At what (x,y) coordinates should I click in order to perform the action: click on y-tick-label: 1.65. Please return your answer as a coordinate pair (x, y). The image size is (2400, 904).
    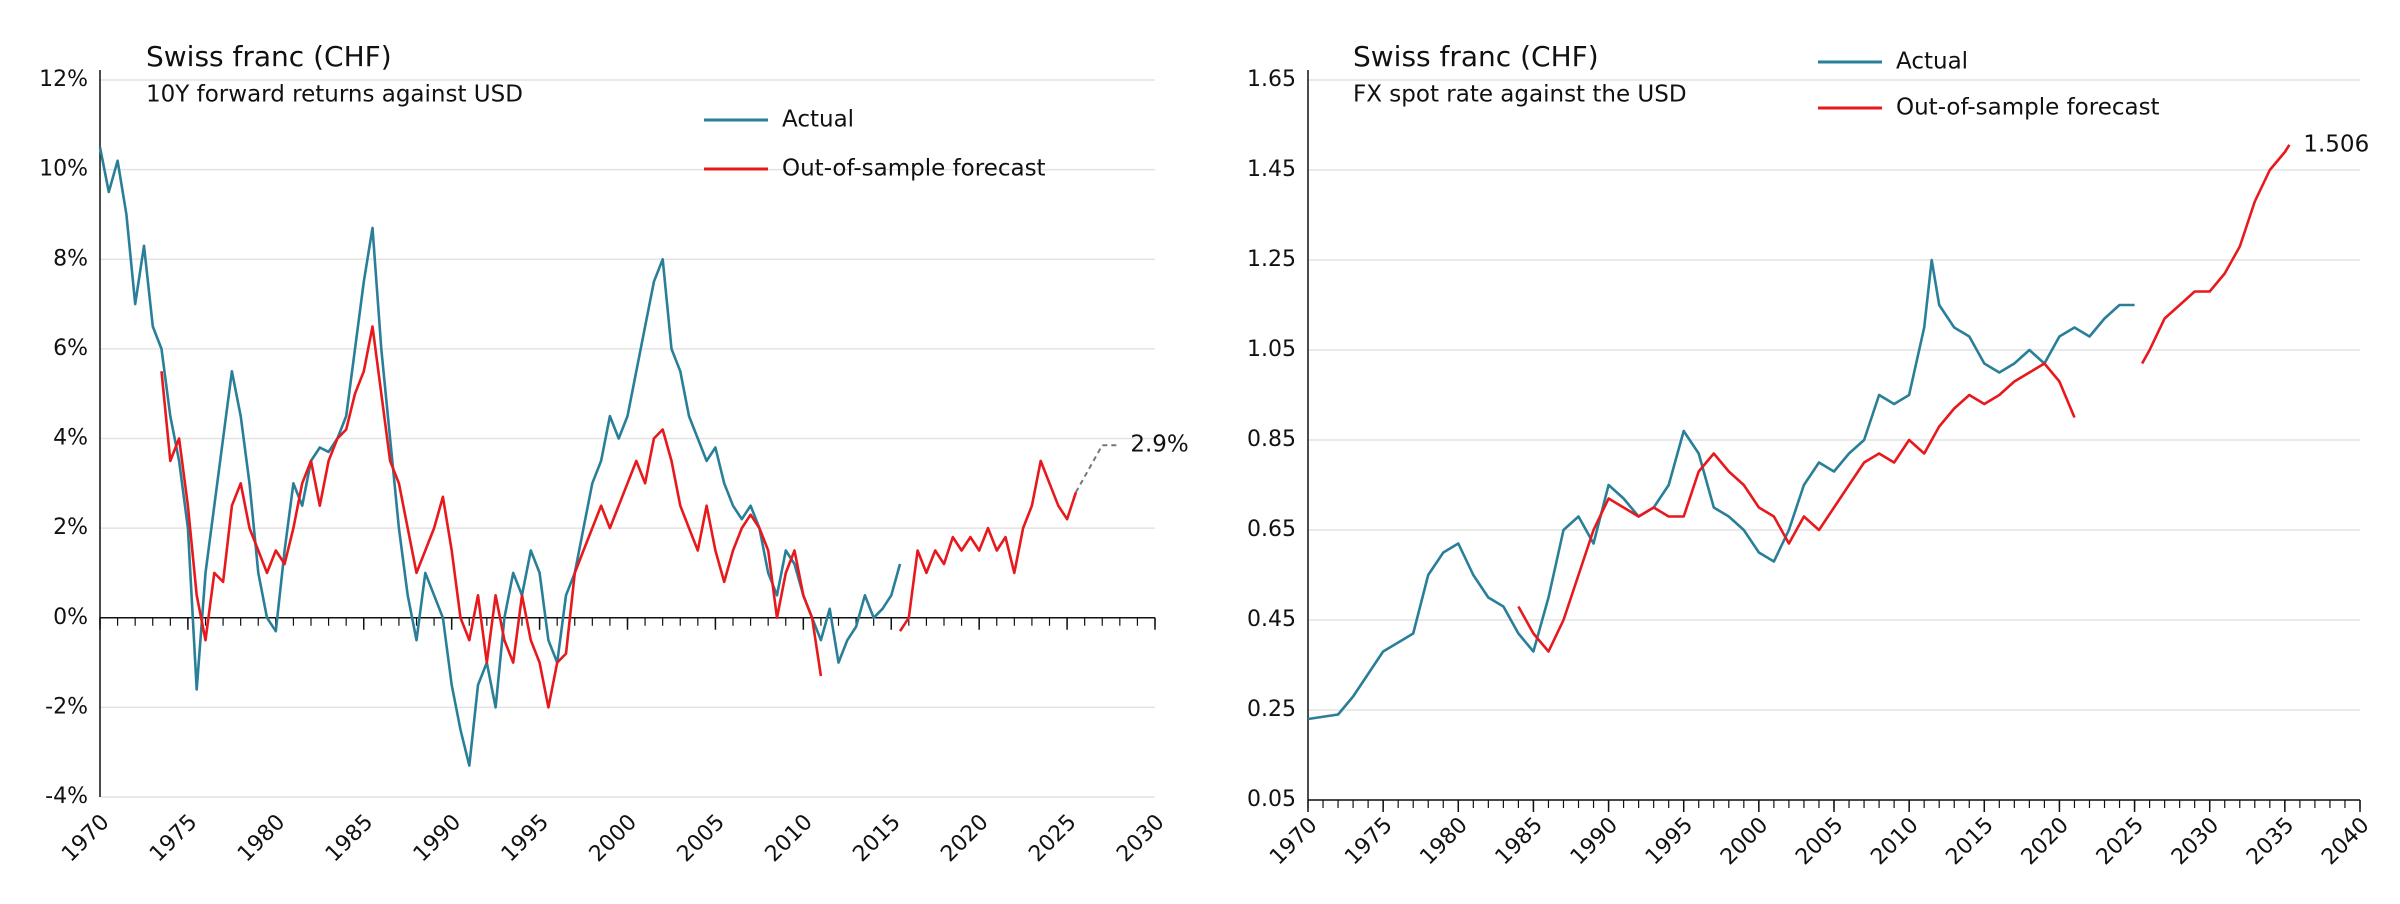
    Looking at the image, I should click on (1271, 79).